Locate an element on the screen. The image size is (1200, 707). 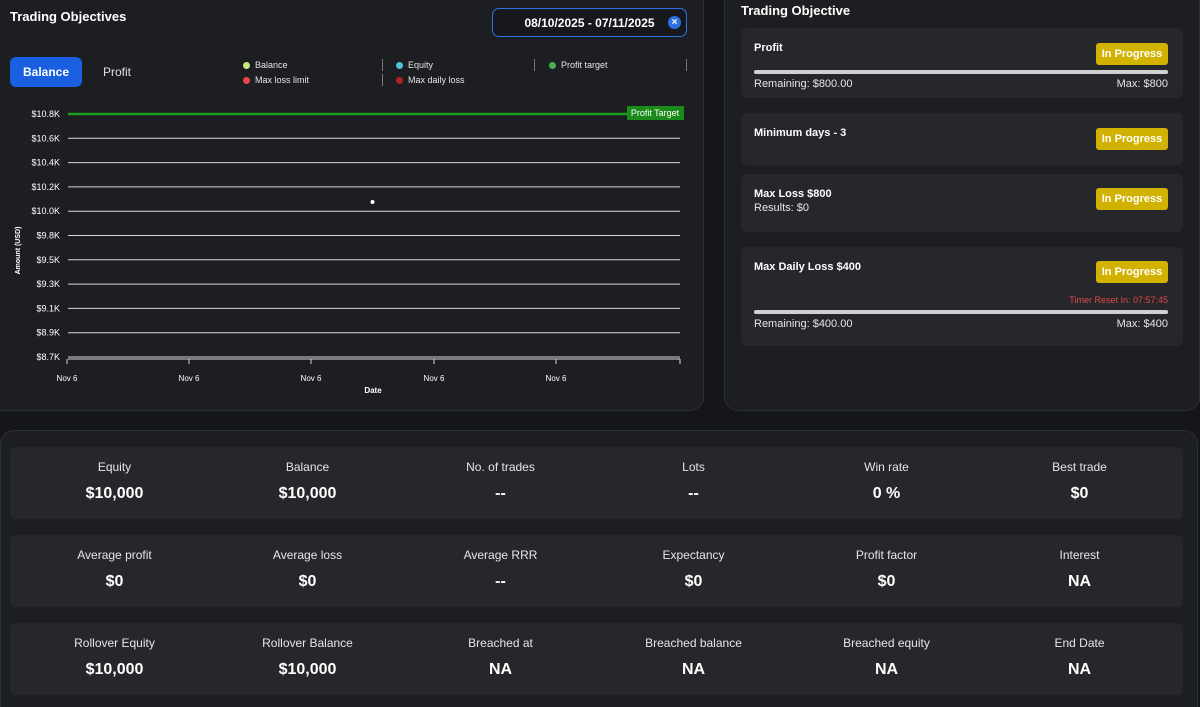
stat-cell: Average profit $0 is located at coordinates (114, 571).